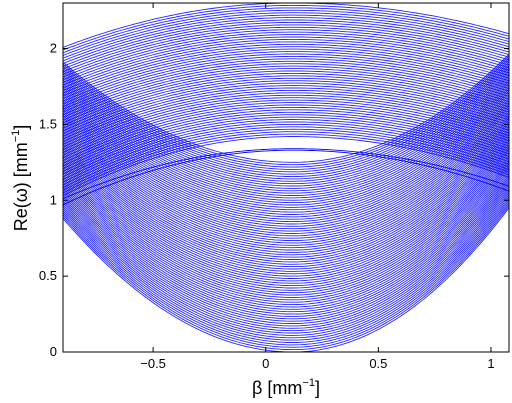 The height and width of the screenshot is (403, 512). I want to click on x-tick-label: 0.5, so click(378, 363).